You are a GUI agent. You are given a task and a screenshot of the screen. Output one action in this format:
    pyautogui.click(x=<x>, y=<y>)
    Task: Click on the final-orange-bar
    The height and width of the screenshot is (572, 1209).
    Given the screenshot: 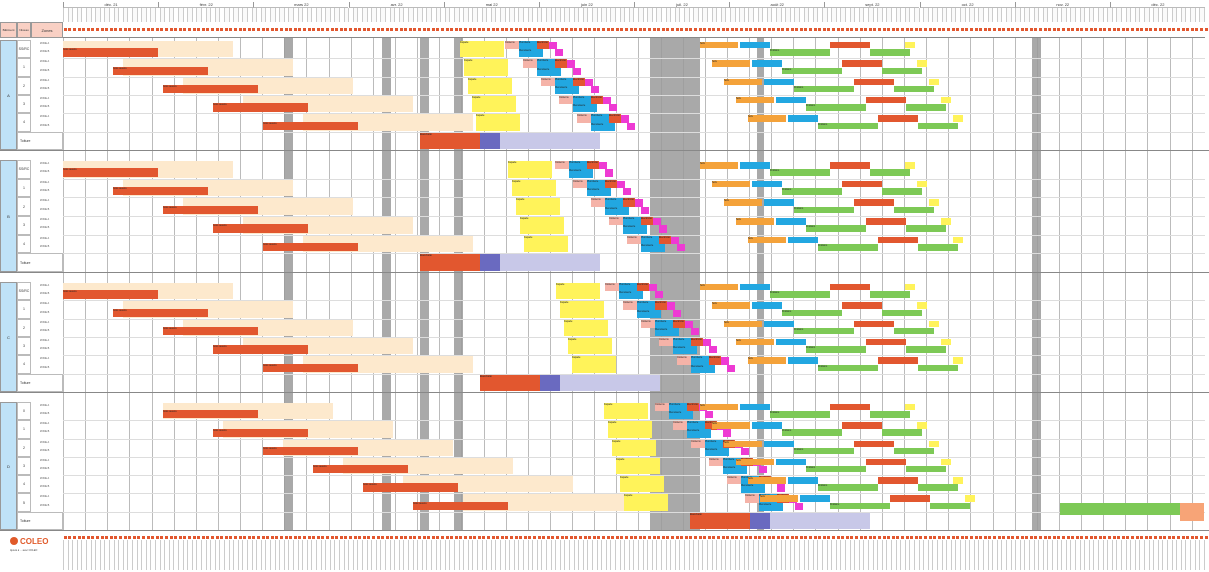 What is the action you would take?
    pyautogui.click(x=1192, y=512)
    